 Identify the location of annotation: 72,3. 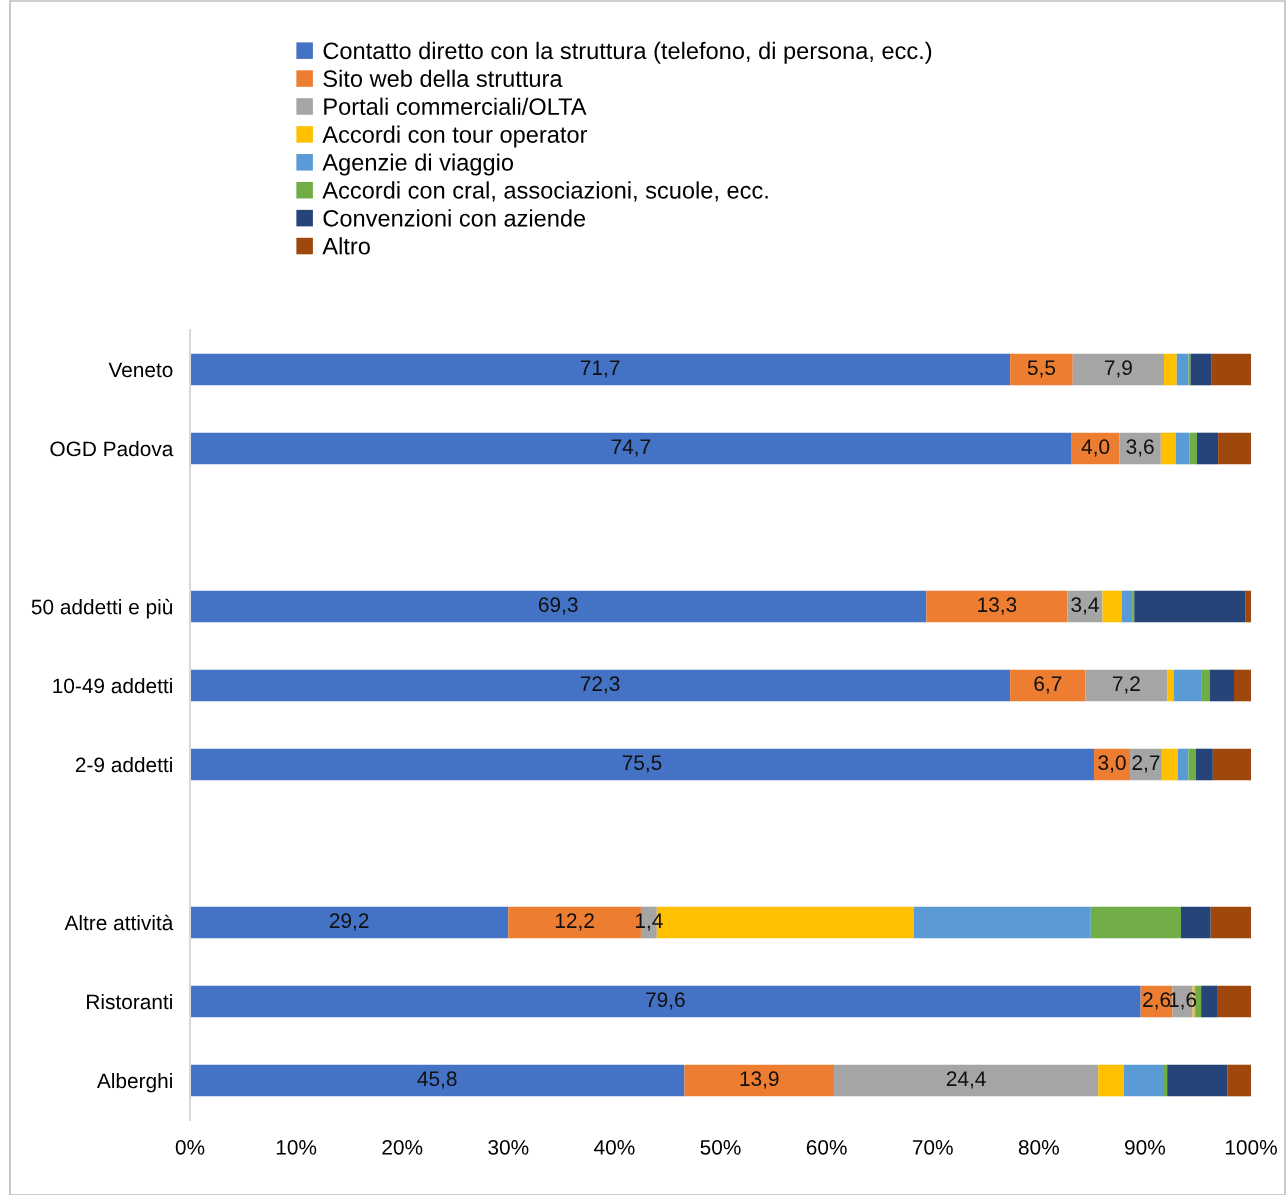
(600, 685).